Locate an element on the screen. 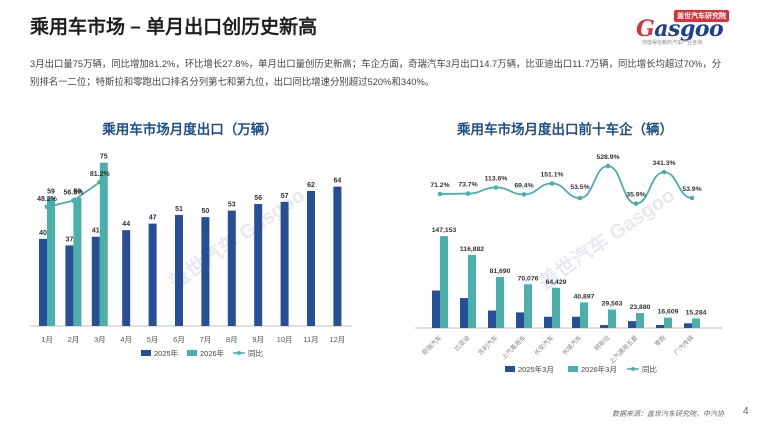 This screenshot has height=428, width=760. bar-value-label: 62 is located at coordinates (311, 185).